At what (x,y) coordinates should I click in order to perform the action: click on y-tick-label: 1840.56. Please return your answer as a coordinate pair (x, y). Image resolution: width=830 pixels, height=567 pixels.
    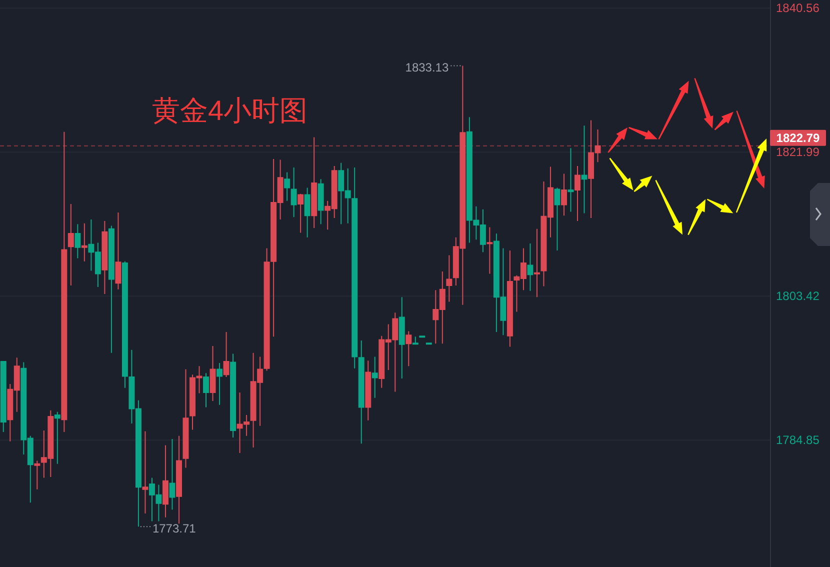
    Looking at the image, I should click on (798, 8).